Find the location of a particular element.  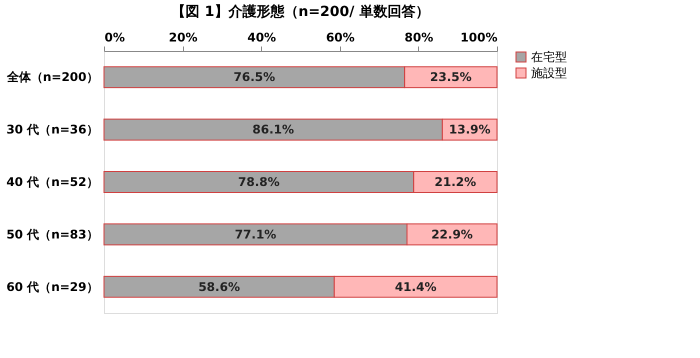

data-label: 22.9% is located at coordinates (452, 234).